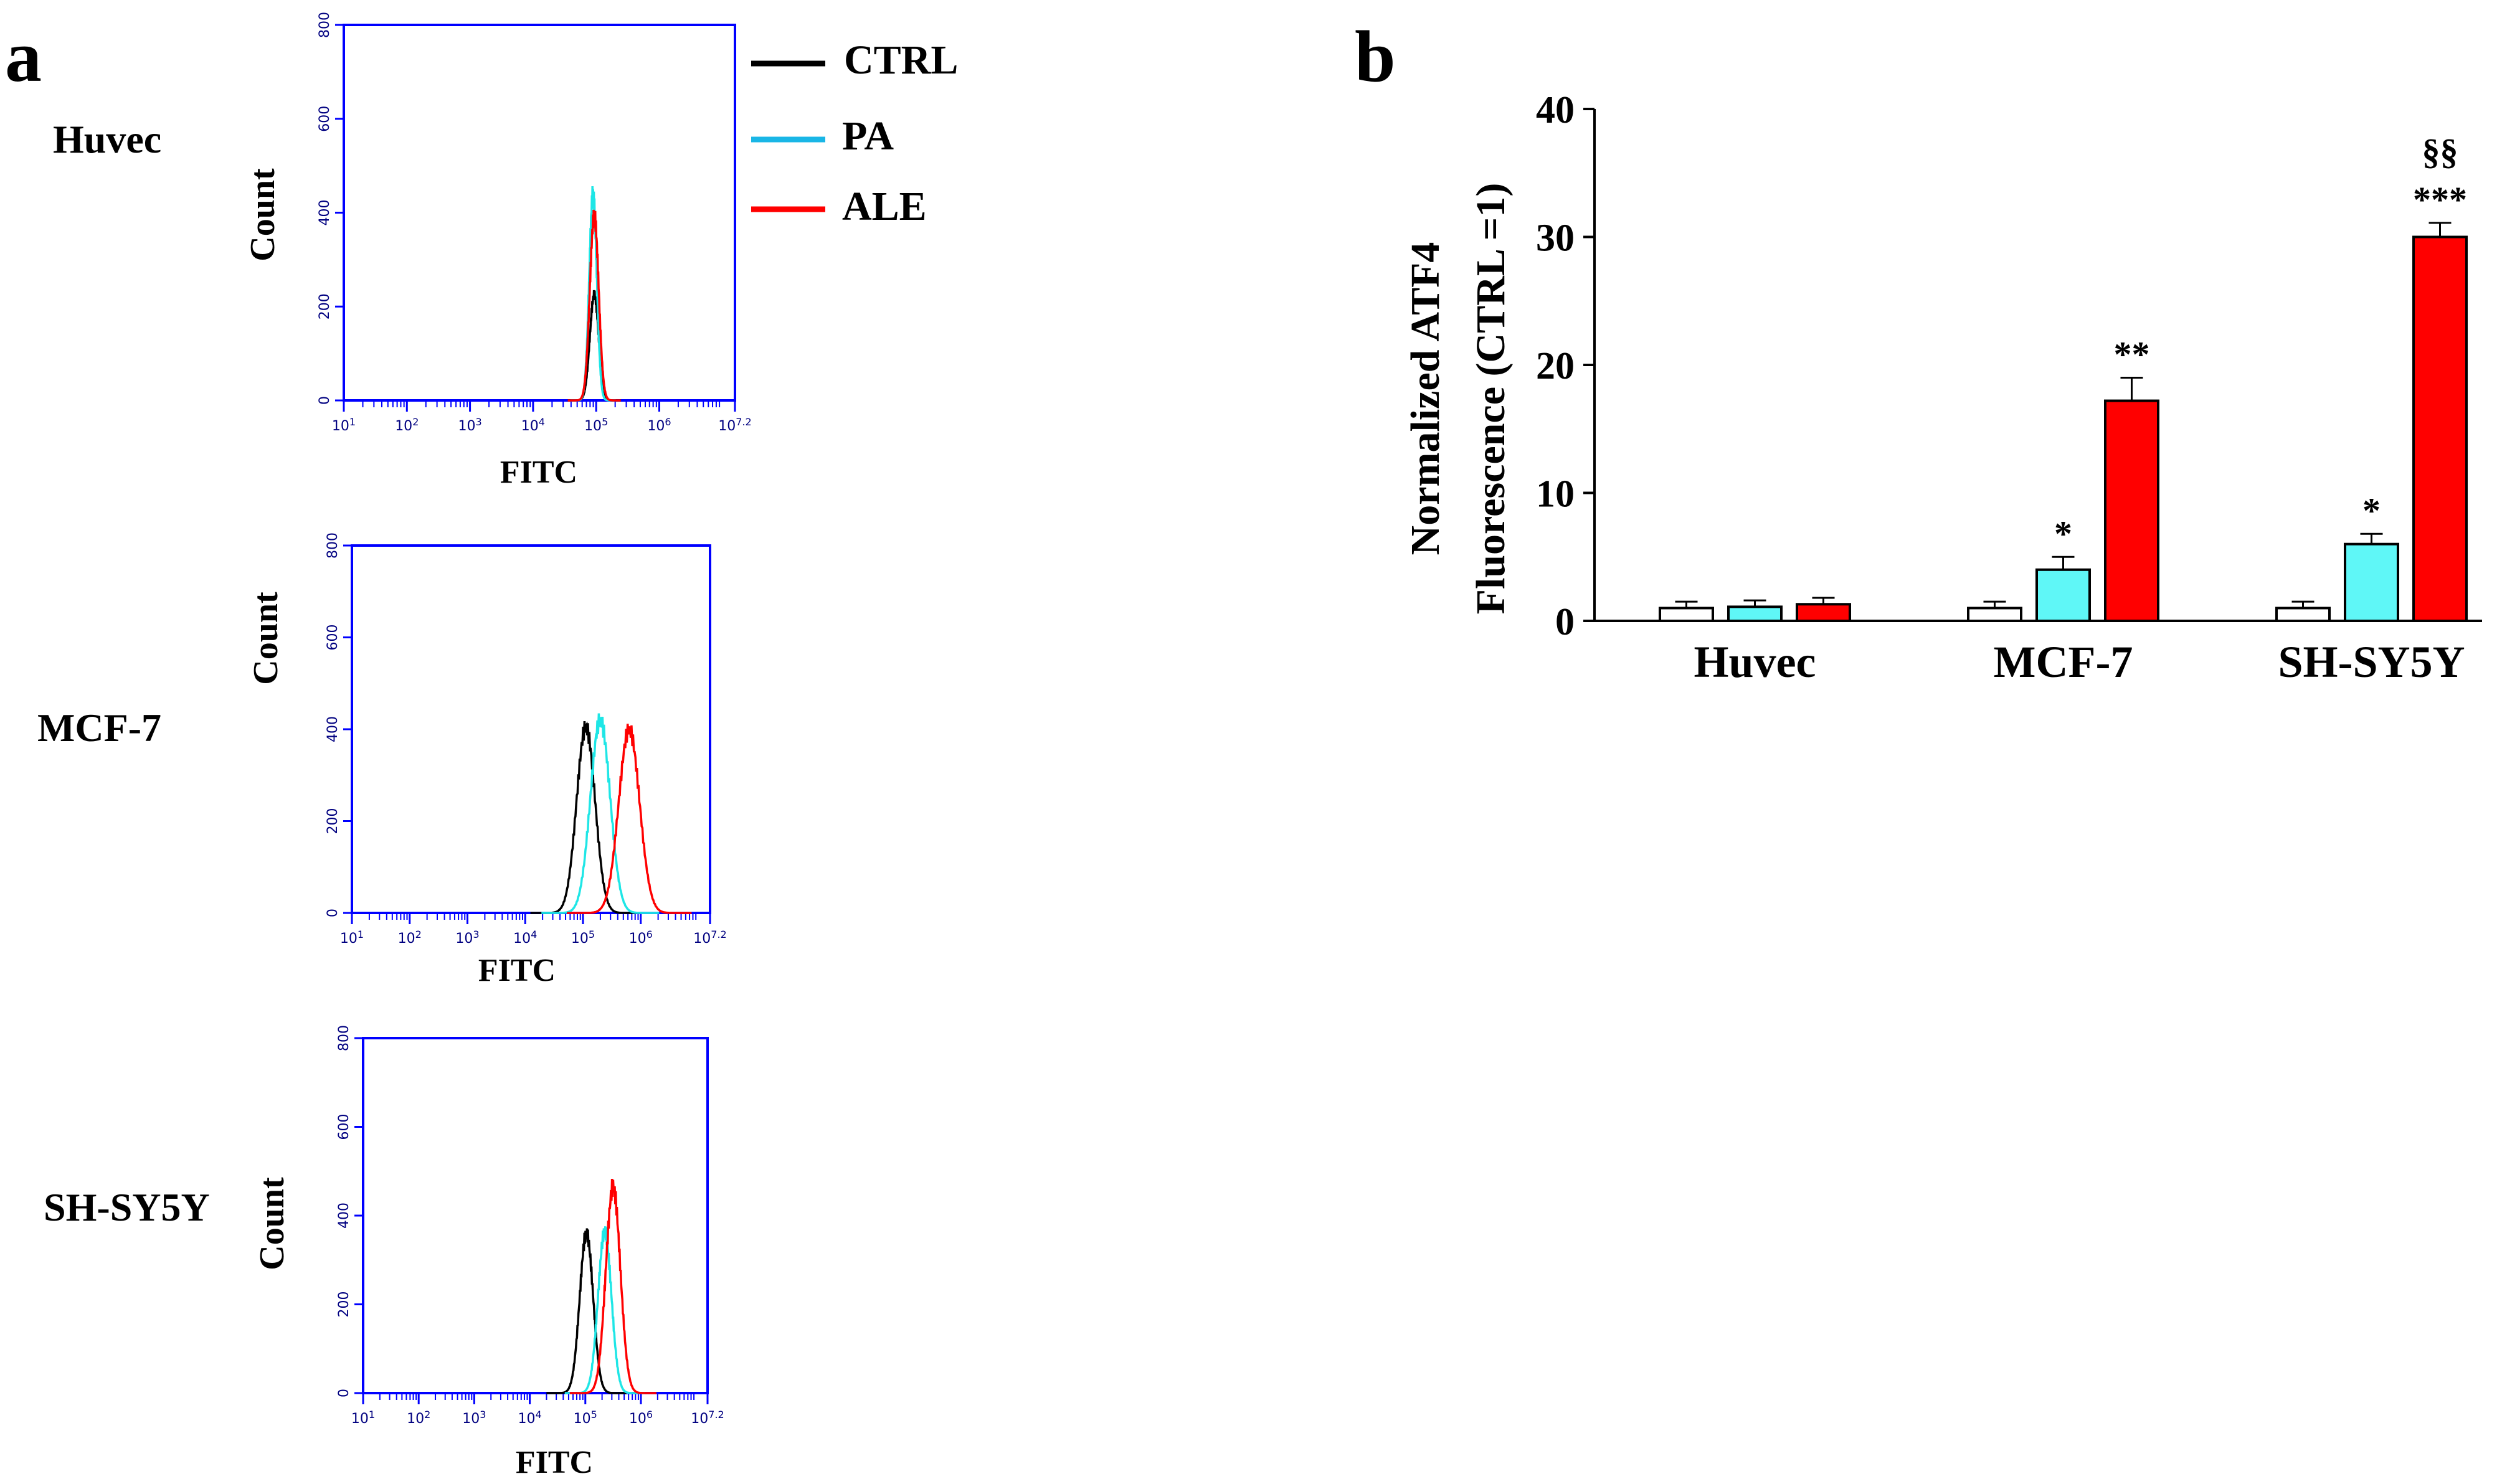 This screenshot has width=2497, height=1484. What do you see at coordinates (1426, 398) in the screenshot?
I see `y-axis-label-line1: Normalized ATF4` at bounding box center [1426, 398].